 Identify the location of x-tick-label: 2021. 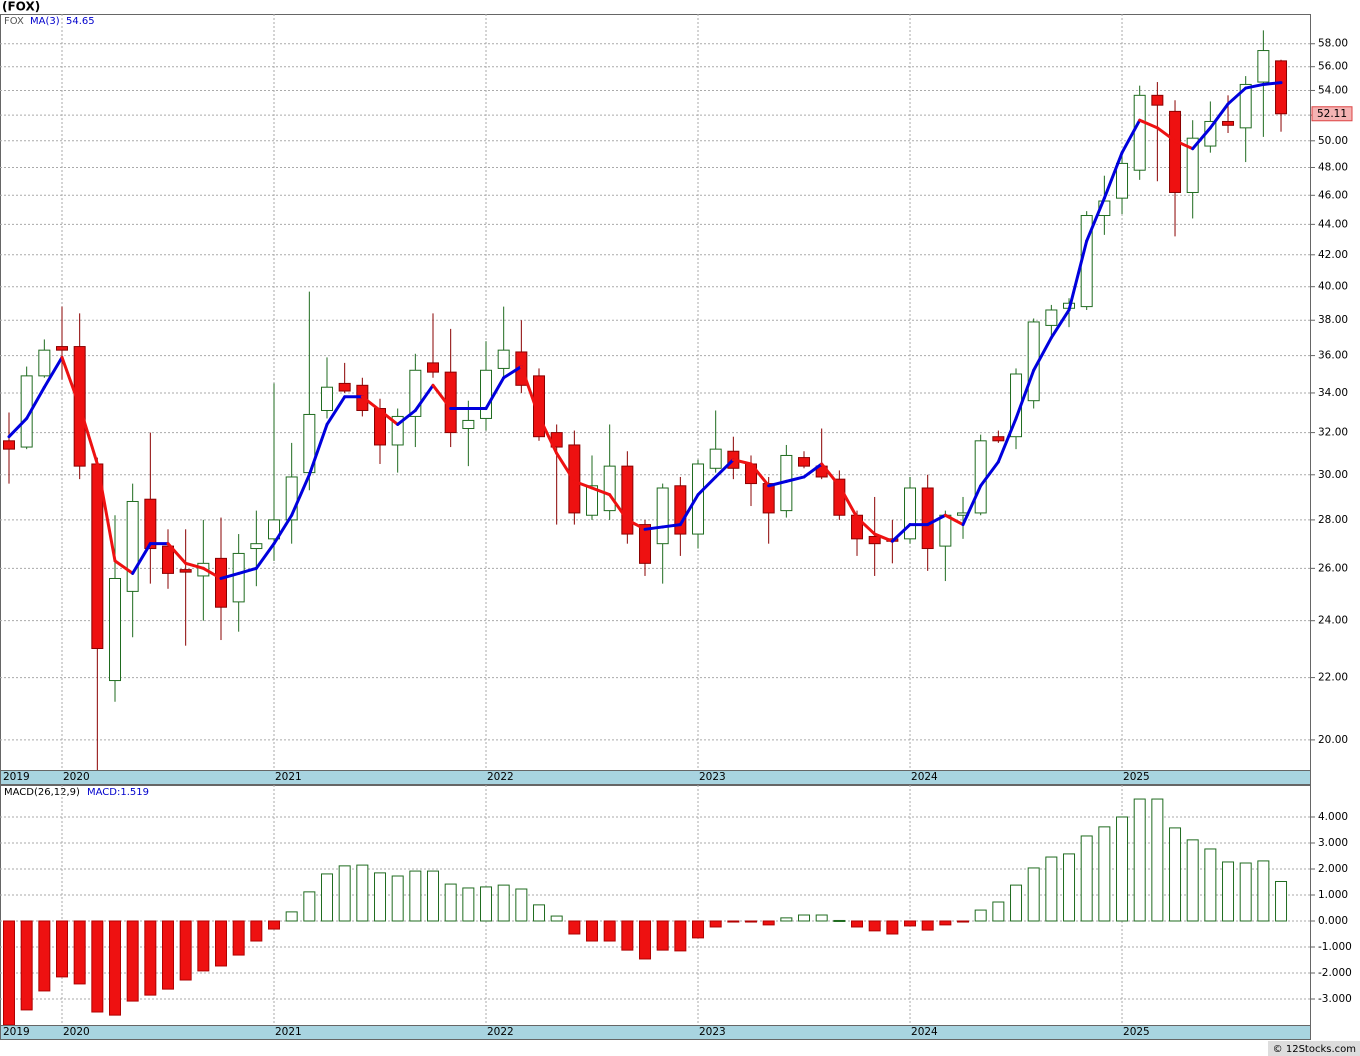
(288, 777).